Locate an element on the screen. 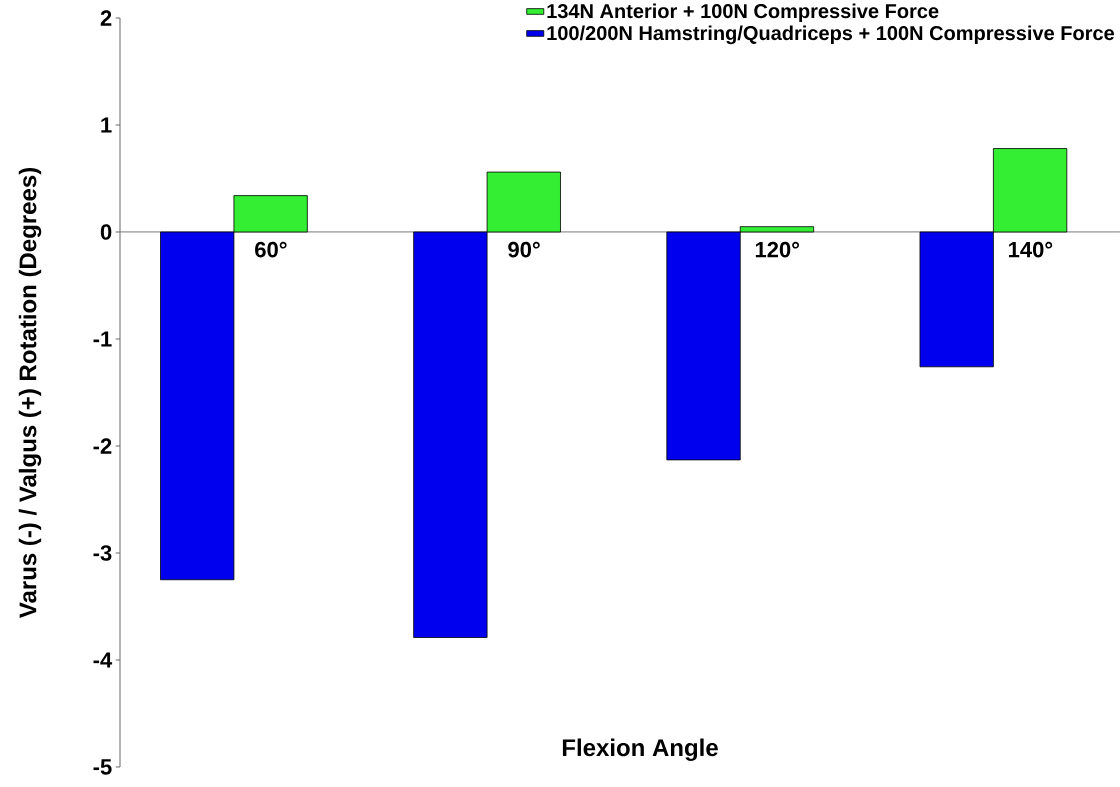 This screenshot has width=1120, height=787. x-tick-label: 140° is located at coordinates (1031, 249).